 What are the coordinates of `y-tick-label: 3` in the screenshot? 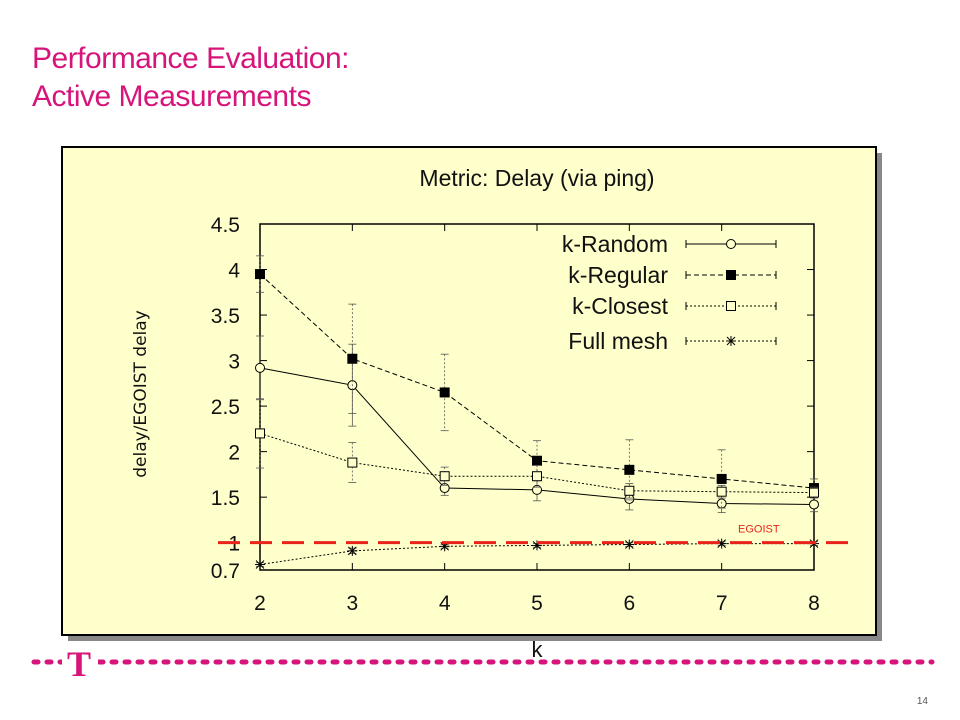 It's located at (234, 362).